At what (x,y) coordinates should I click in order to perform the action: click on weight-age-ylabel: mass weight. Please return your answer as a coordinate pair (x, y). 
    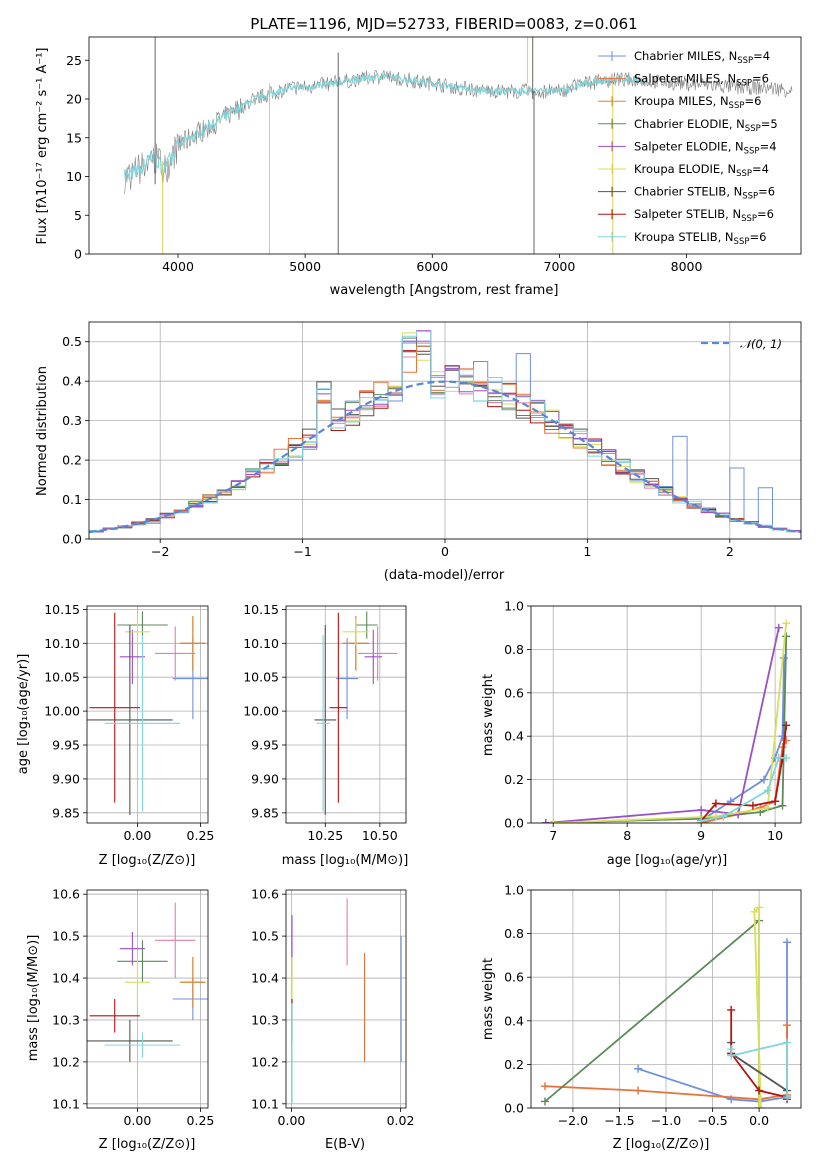
    Looking at the image, I should click on (488, 715).